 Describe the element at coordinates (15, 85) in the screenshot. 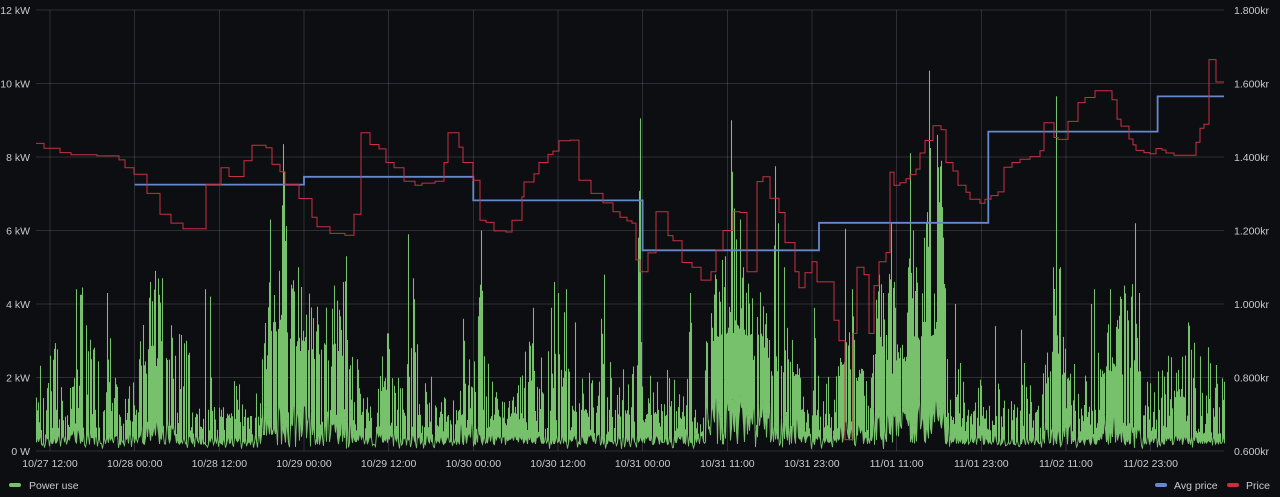

I see `svg-text: 10 kW` at that location.